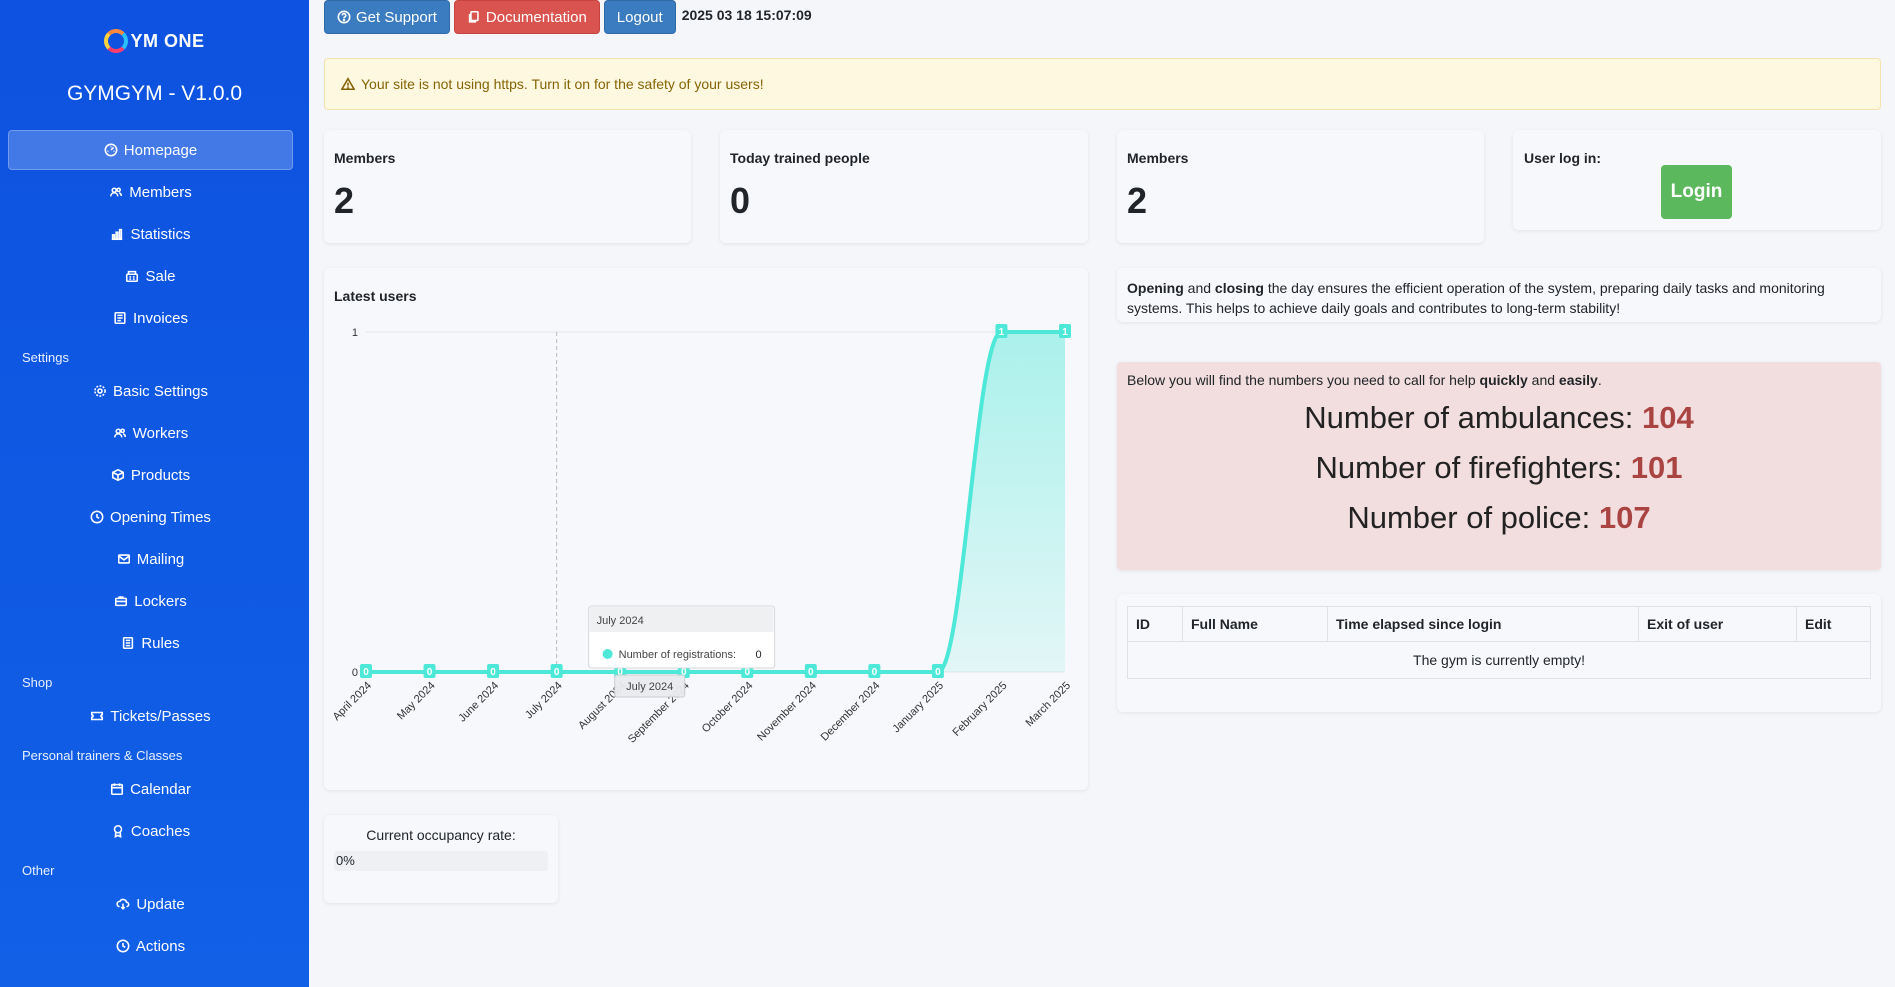 The width and height of the screenshot is (1895, 987). I want to click on logout-button: Logout, so click(639, 17).